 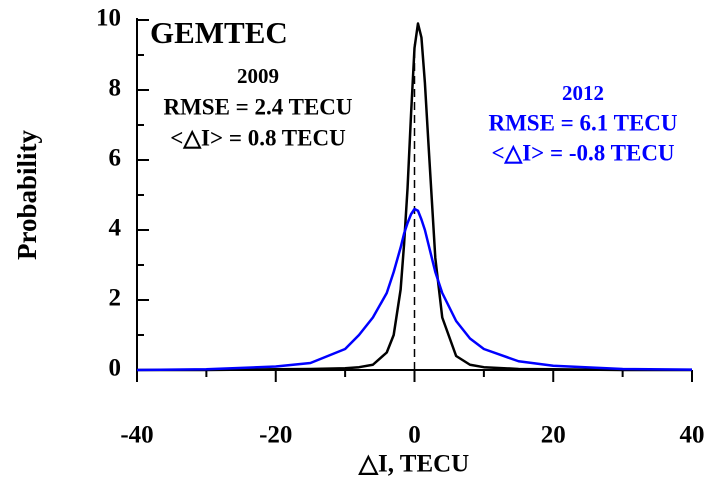 I want to click on x-tick-label: 0, so click(x=414, y=435).